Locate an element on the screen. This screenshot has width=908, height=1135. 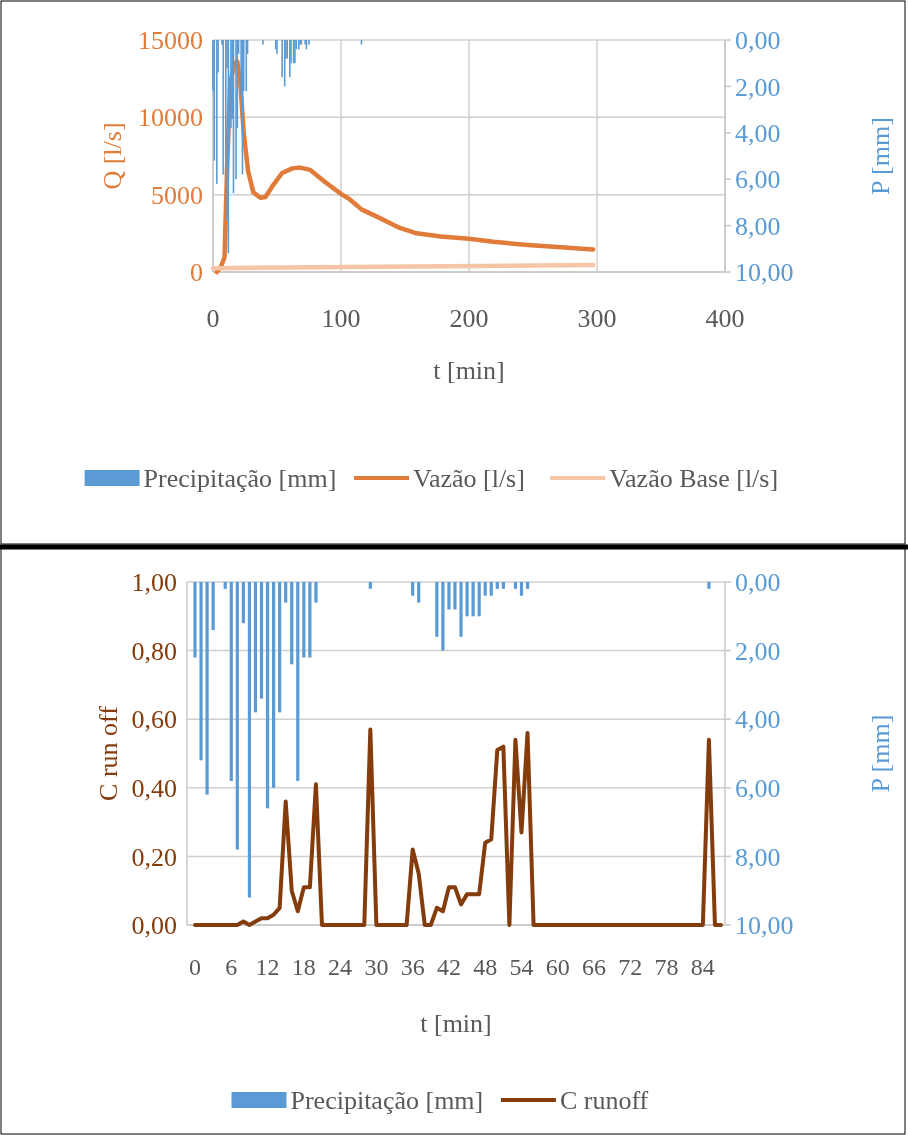
legend-label: Vazão [l/s] is located at coordinates (469, 479).